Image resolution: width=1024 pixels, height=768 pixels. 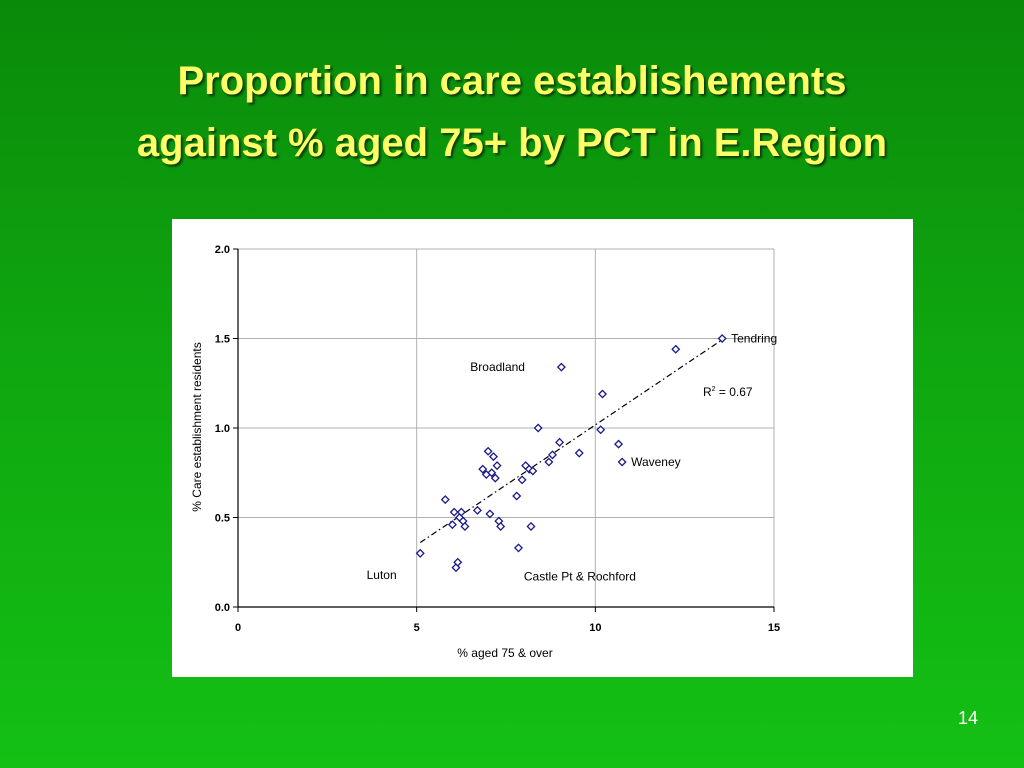 I want to click on y-axis-label: % Care establishment residents, so click(x=197, y=426).